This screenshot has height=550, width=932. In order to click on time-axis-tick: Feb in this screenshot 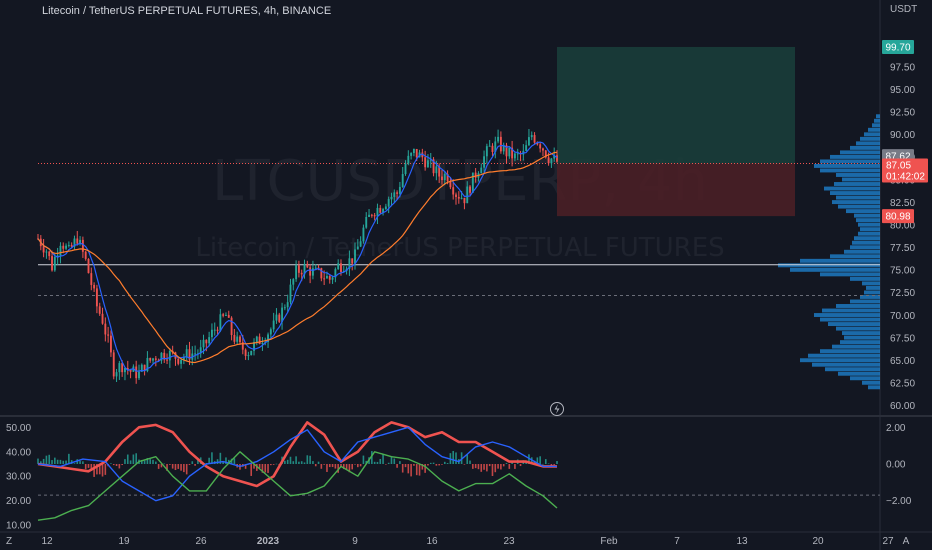, I will do `click(609, 541)`.